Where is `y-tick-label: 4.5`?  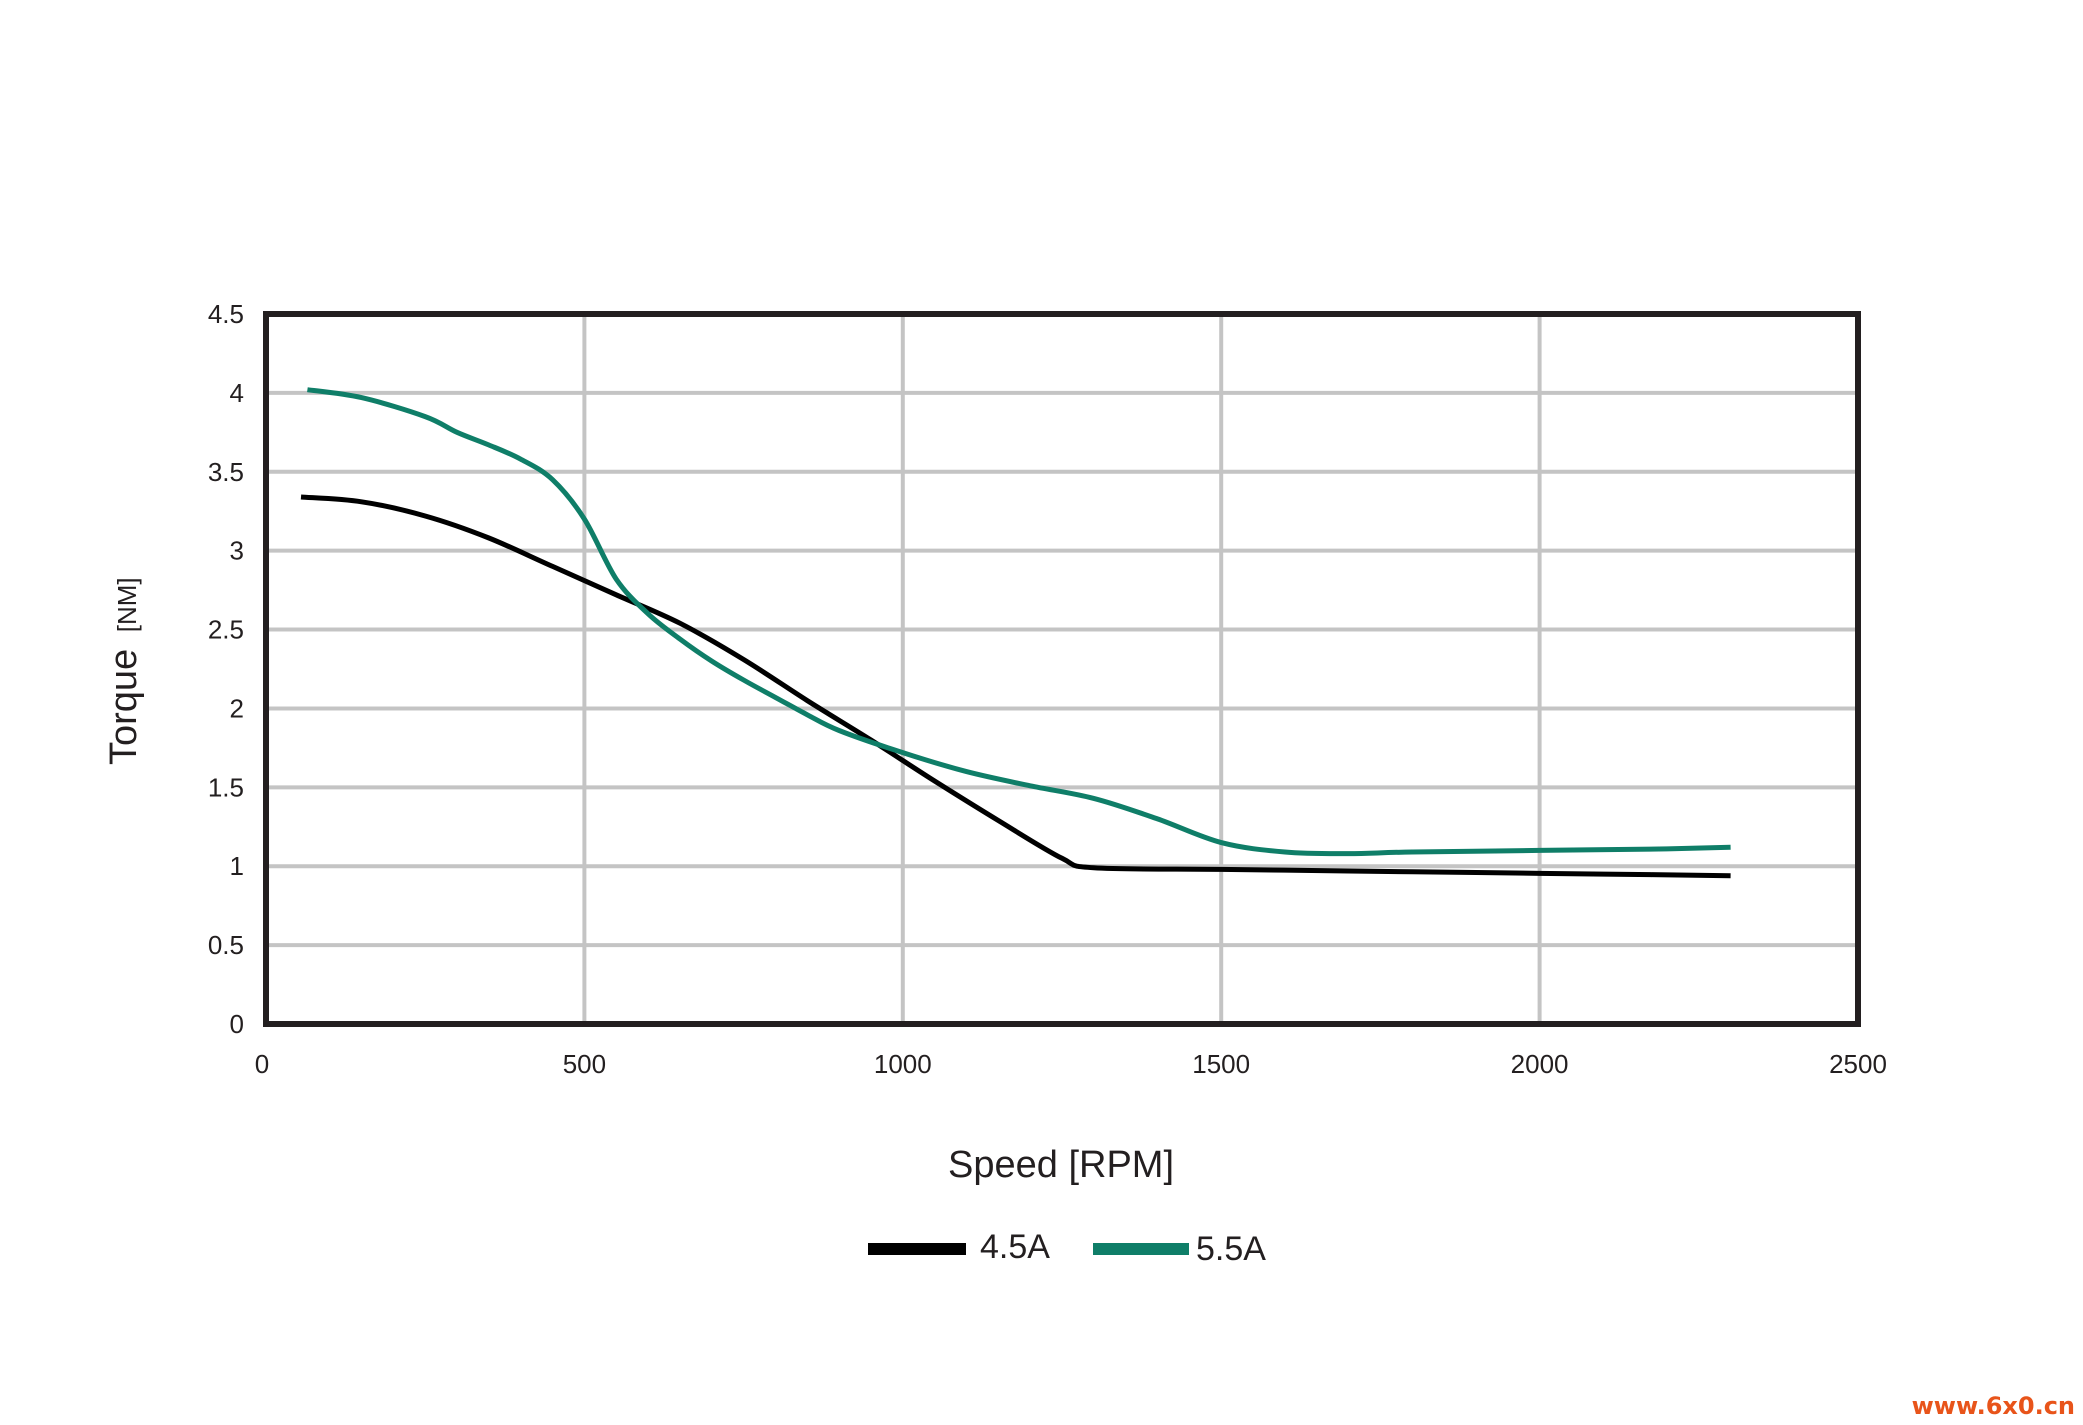
y-tick-label: 4.5 is located at coordinates (226, 314).